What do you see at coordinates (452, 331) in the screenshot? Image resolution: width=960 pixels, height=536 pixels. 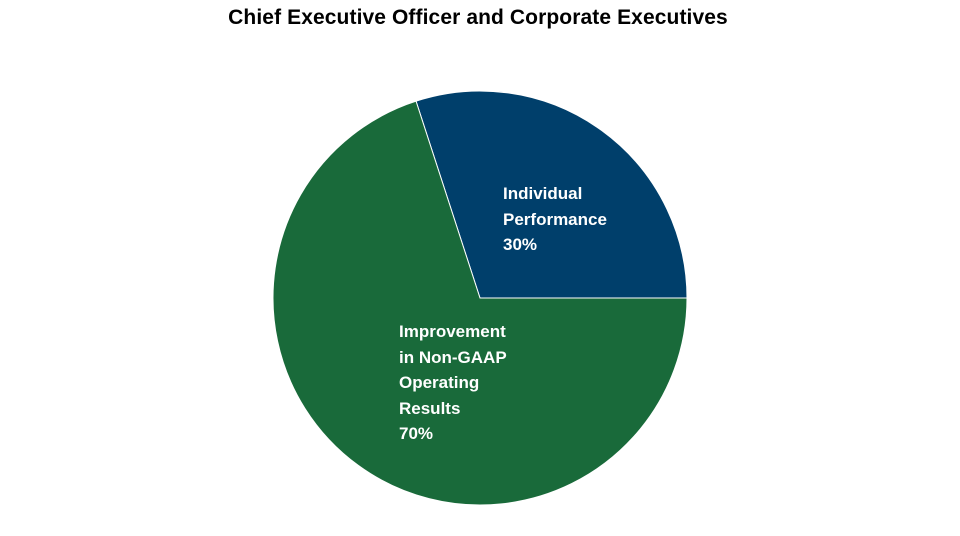 I see `slice-label-line: Improvement` at bounding box center [452, 331].